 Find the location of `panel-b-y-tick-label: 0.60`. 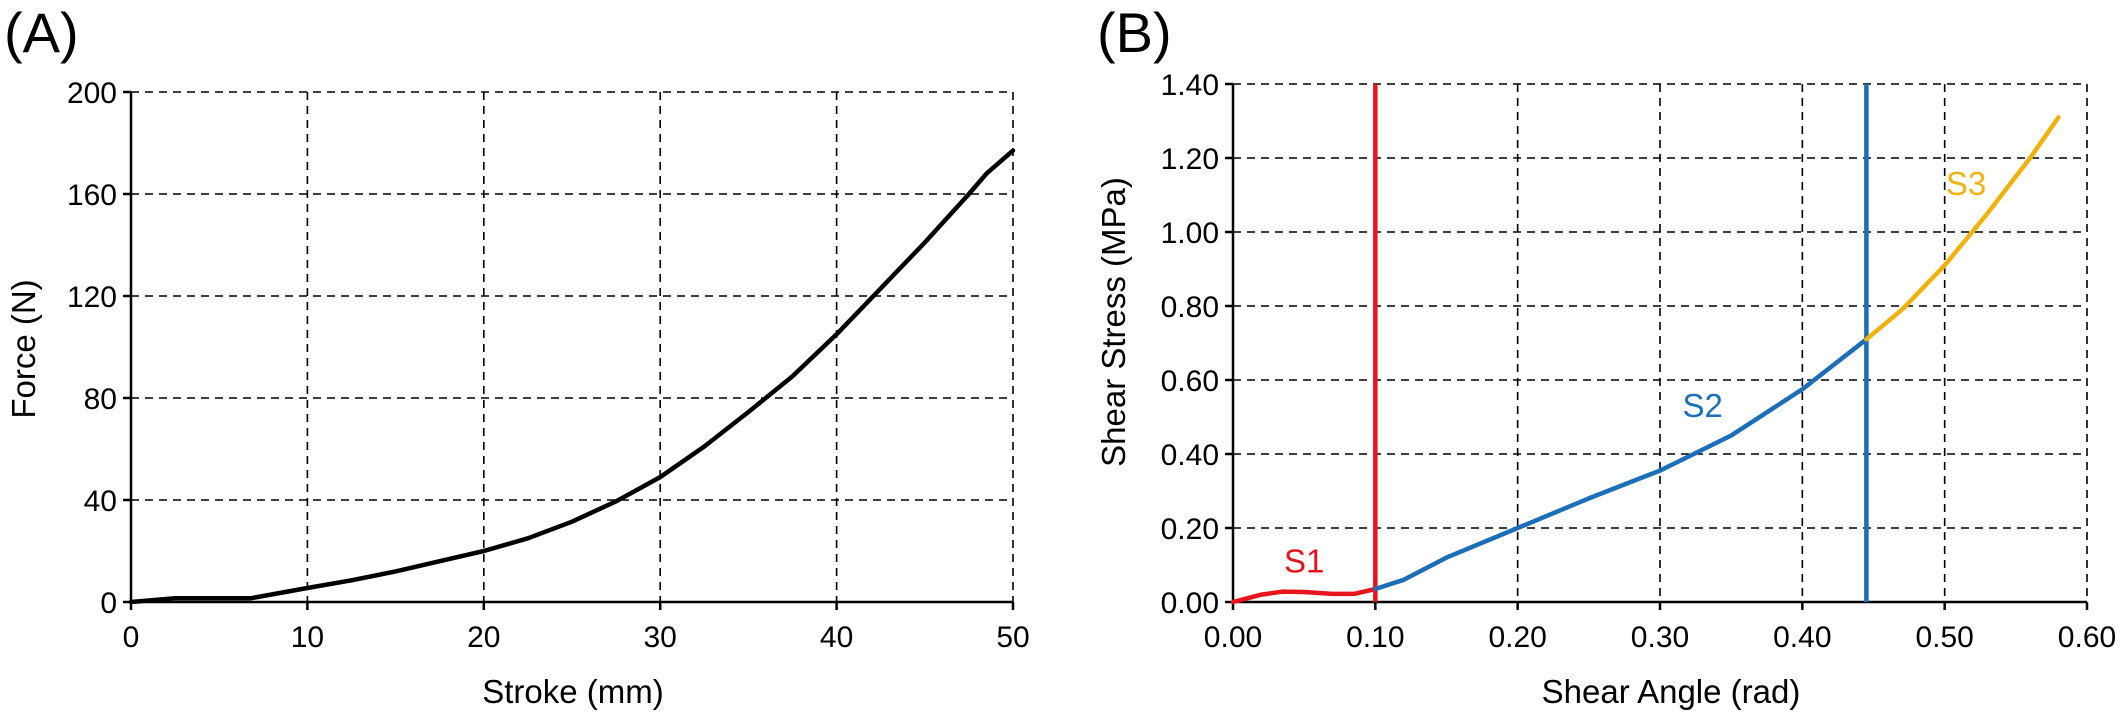

panel-b-y-tick-label: 0.60 is located at coordinates (1190, 381).